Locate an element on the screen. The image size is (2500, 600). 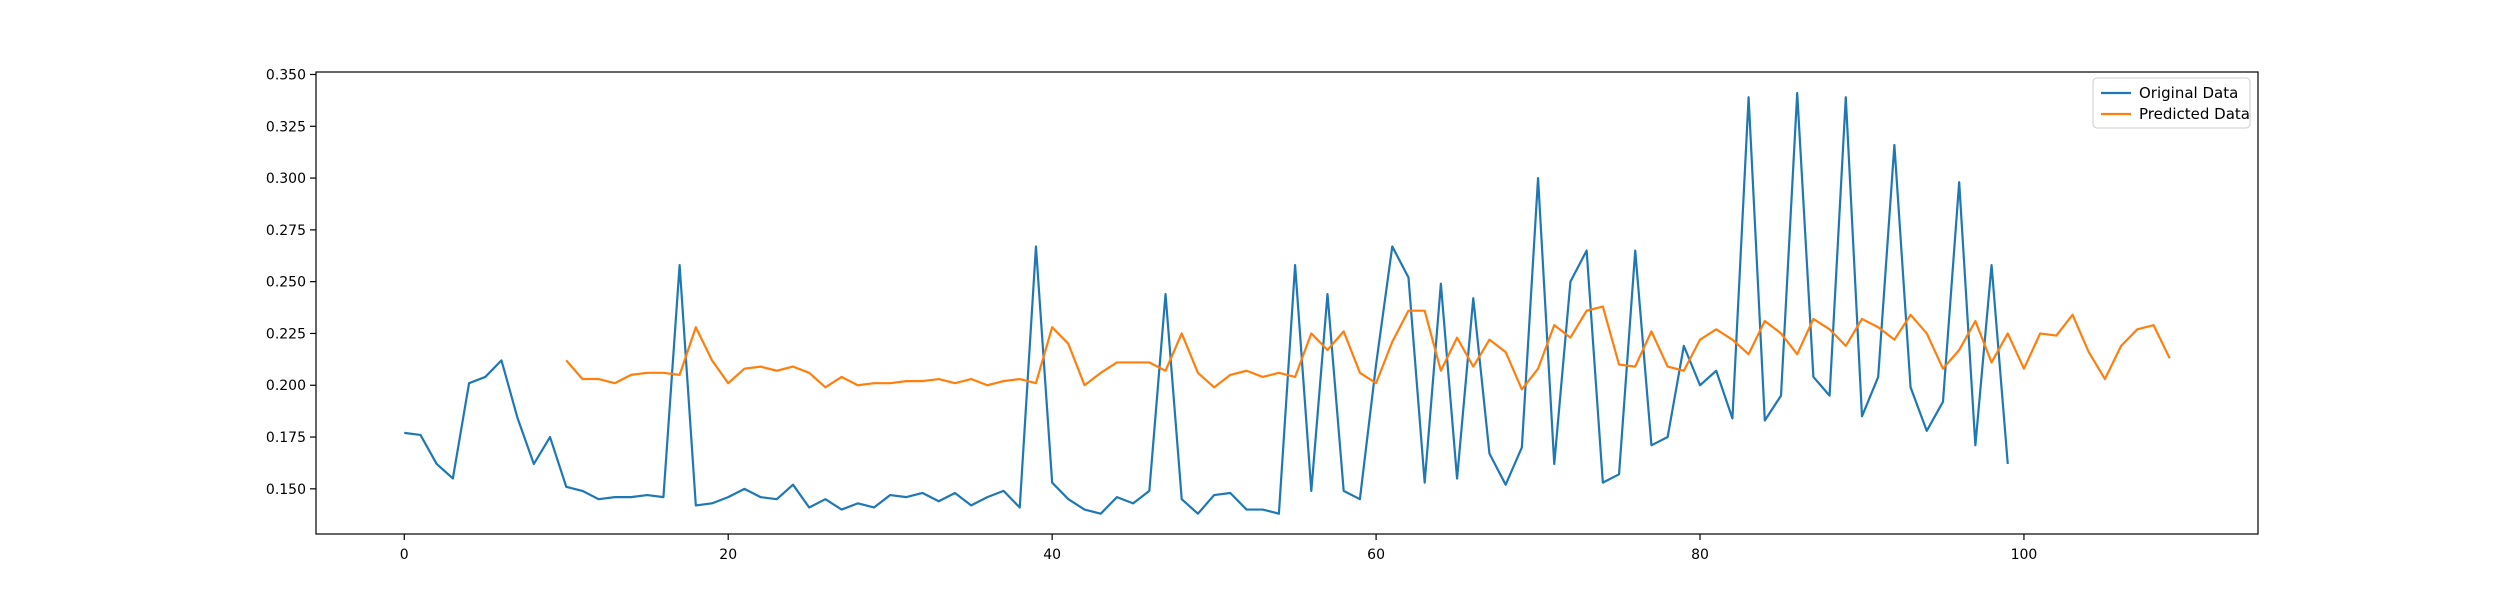
y-tick-label: 0.150 is located at coordinates (286, 490).